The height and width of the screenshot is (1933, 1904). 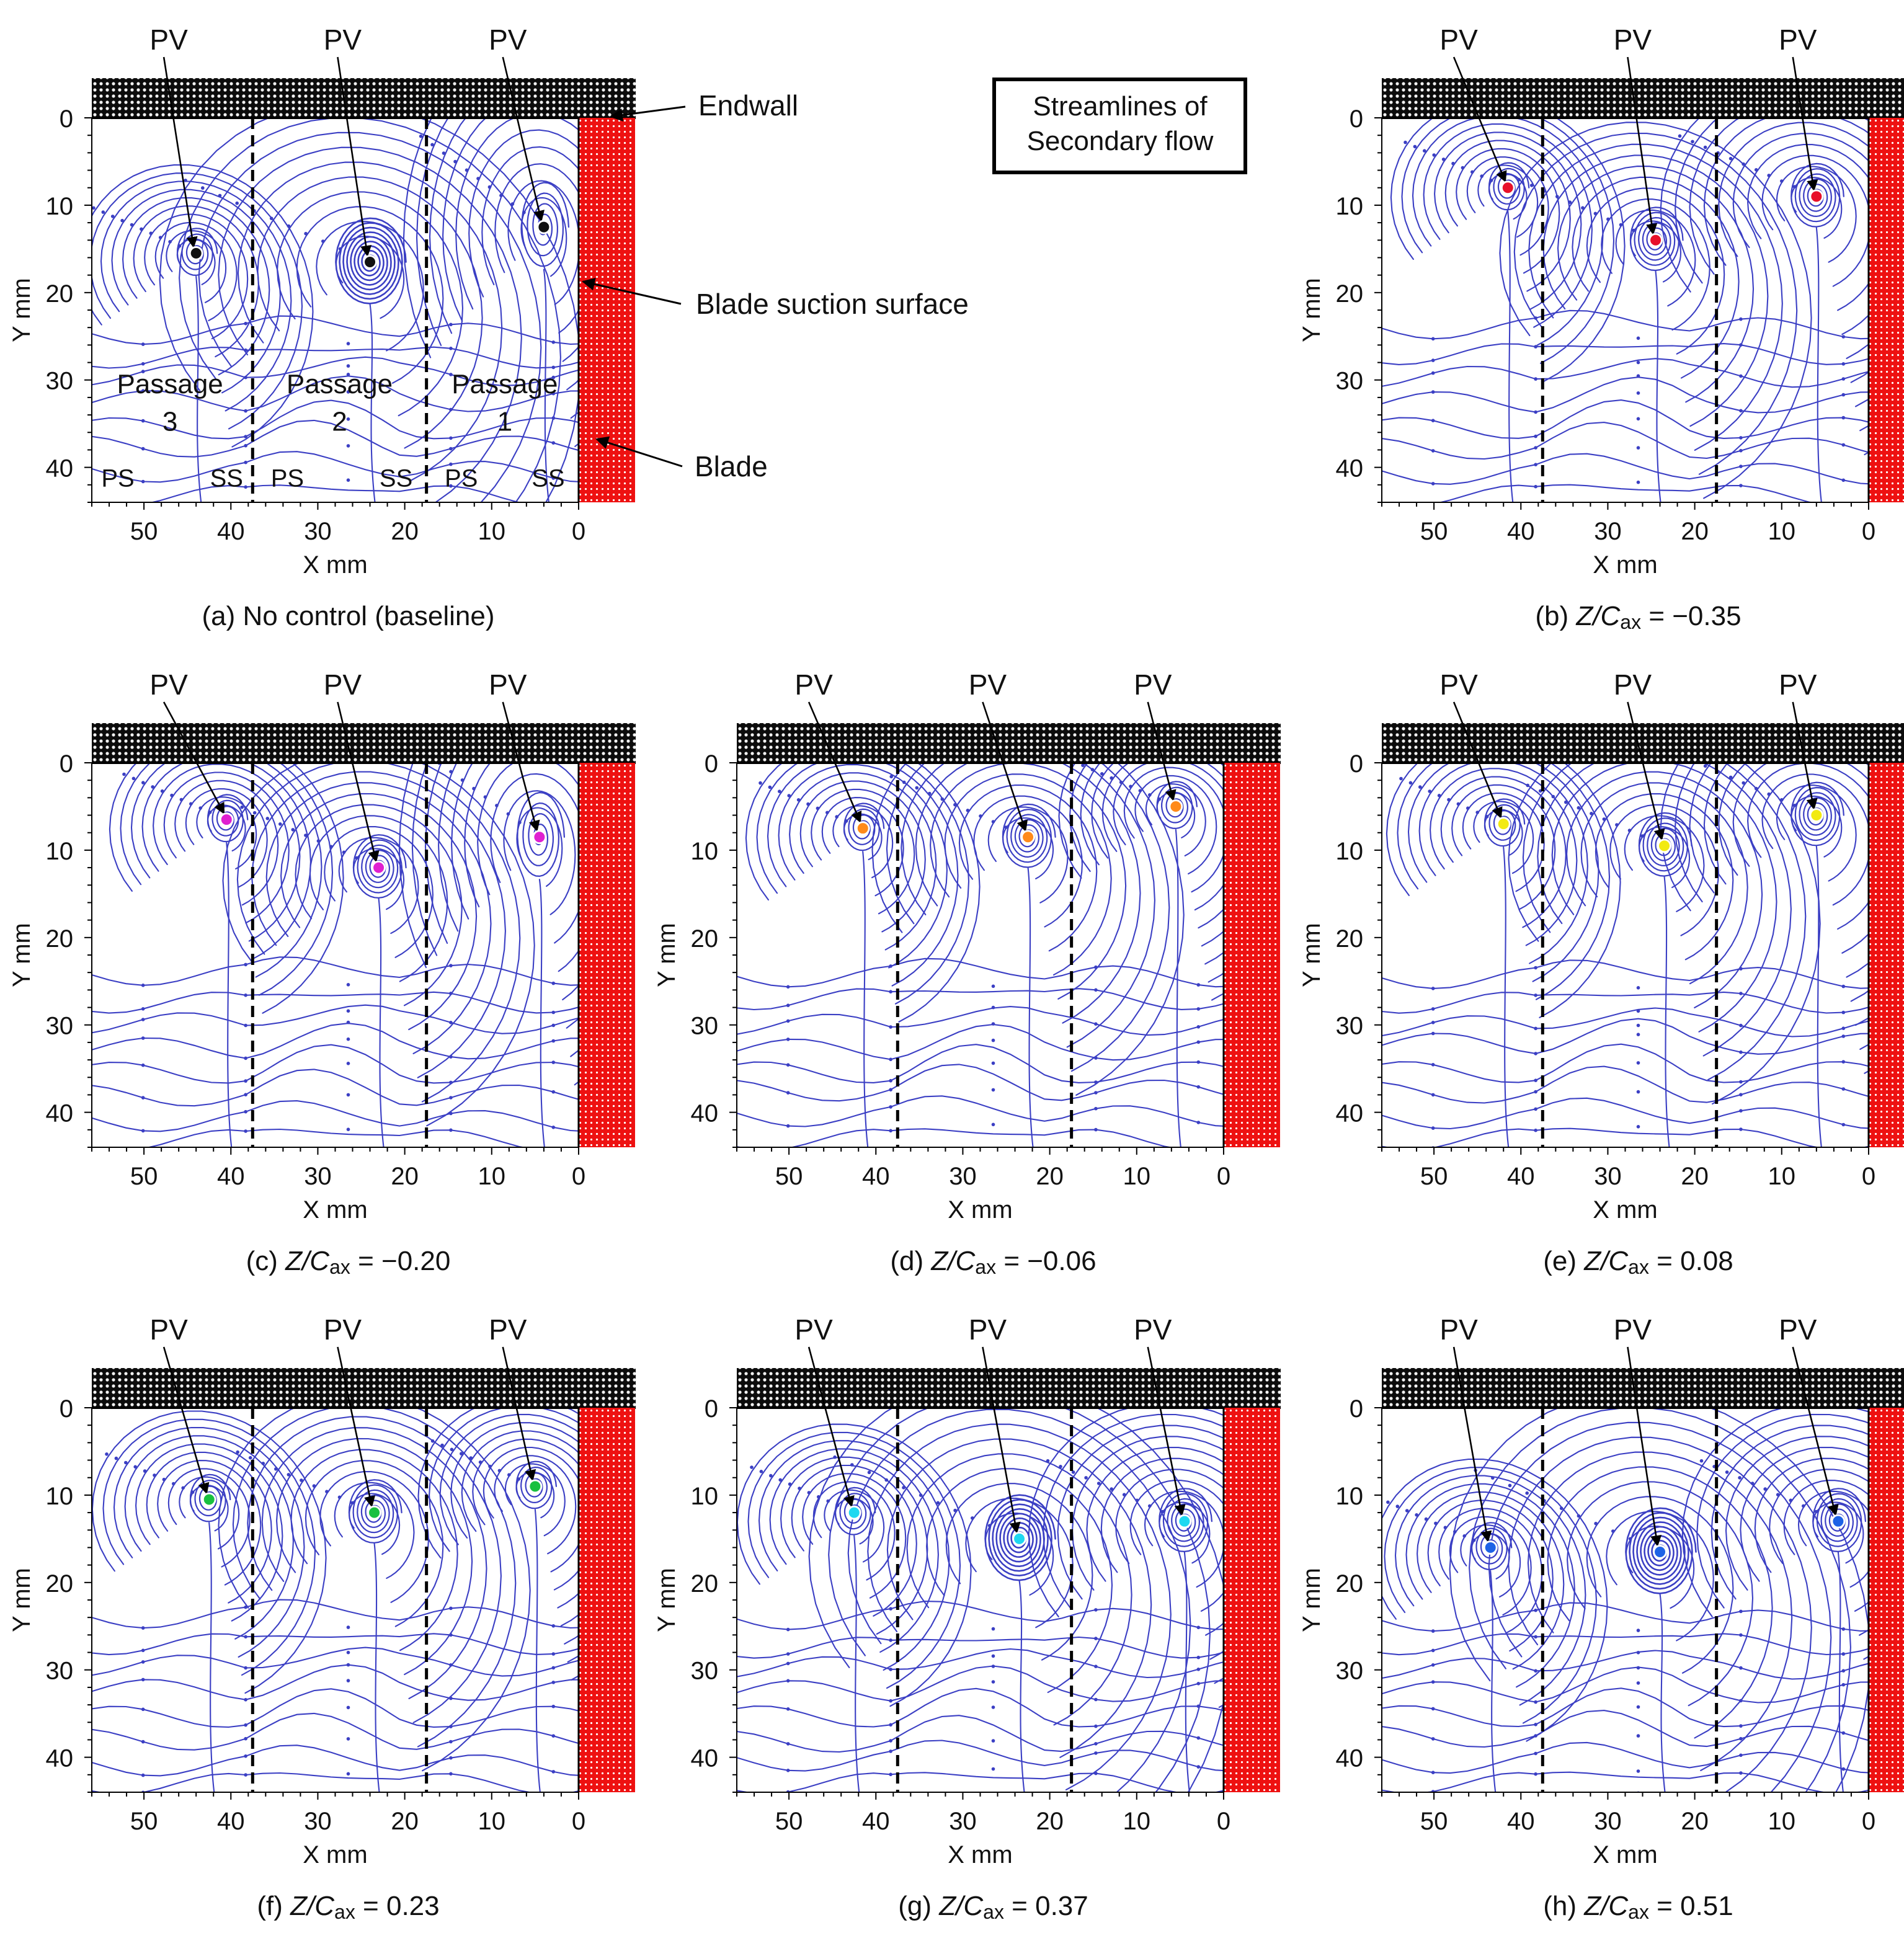 What do you see at coordinates (1782, 1176) in the screenshot?
I see `x-tick-label: 10` at bounding box center [1782, 1176].